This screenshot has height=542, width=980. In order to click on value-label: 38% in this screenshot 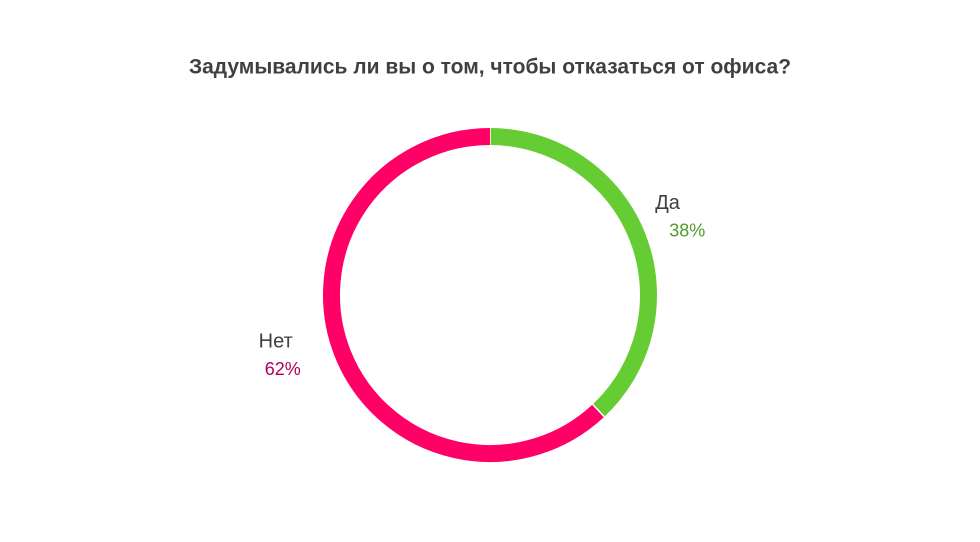, I will do `click(687, 230)`.